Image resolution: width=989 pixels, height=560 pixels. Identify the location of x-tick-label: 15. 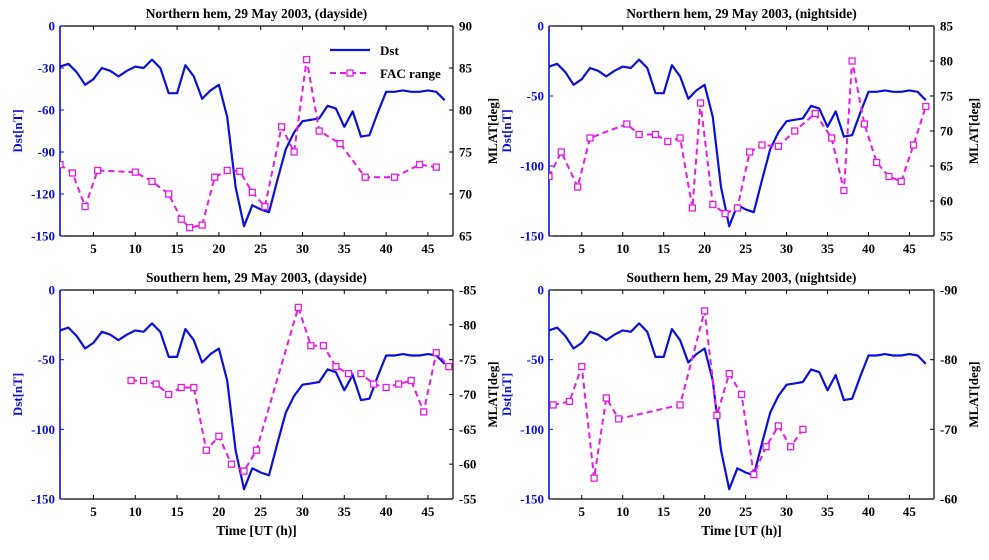
(664, 511).